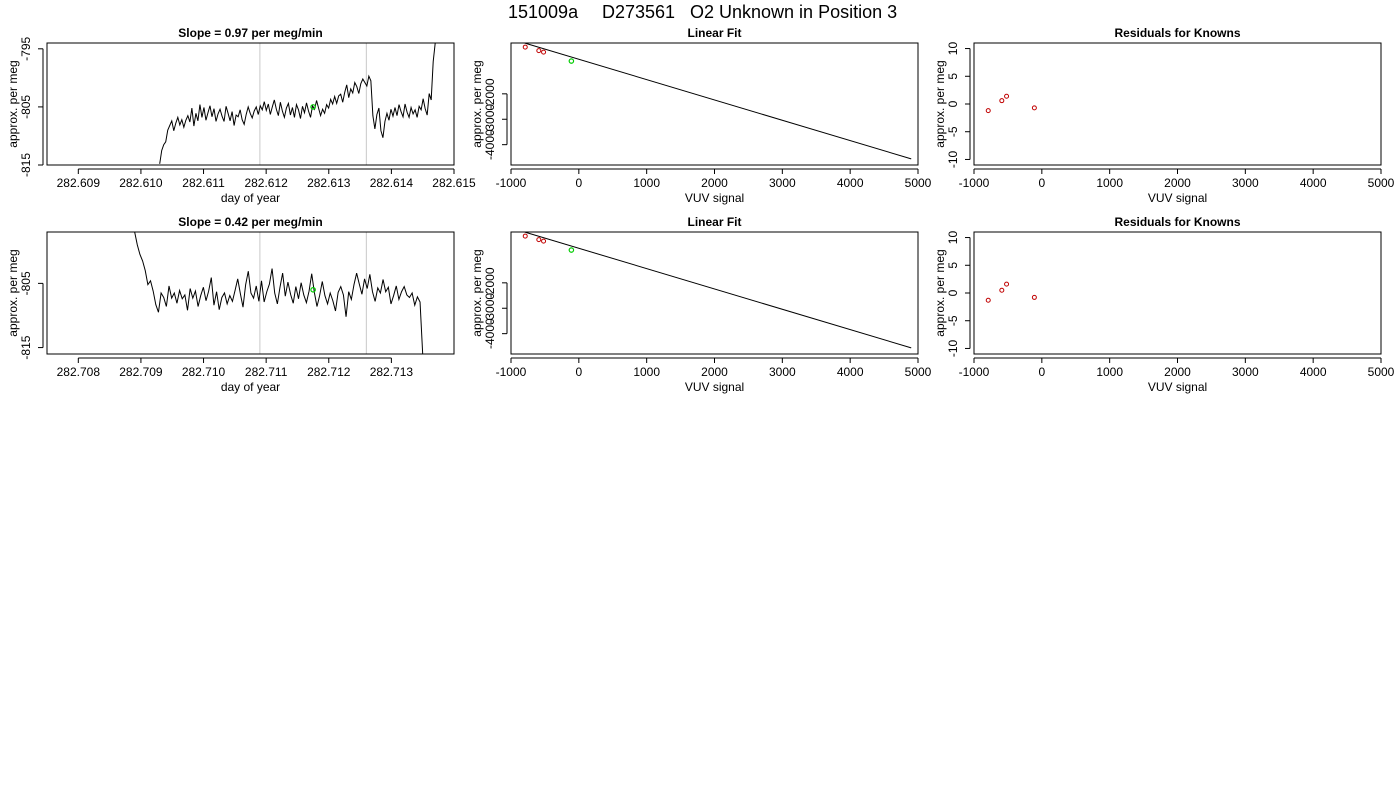 The width and height of the screenshot is (1400, 800). Describe the element at coordinates (543, 12) in the screenshot. I see `figure-title-run-id: 151009a` at that location.